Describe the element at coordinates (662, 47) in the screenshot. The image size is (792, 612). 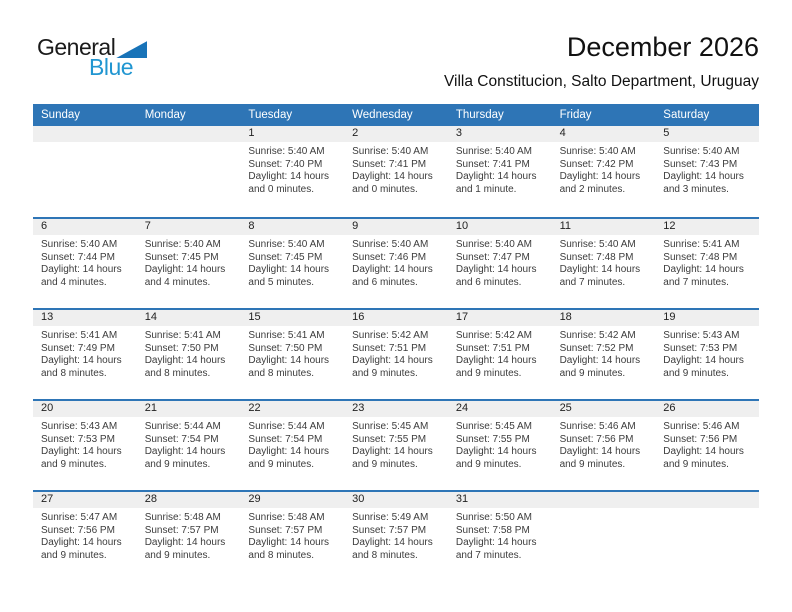
I see `month-title: December 2026` at that location.